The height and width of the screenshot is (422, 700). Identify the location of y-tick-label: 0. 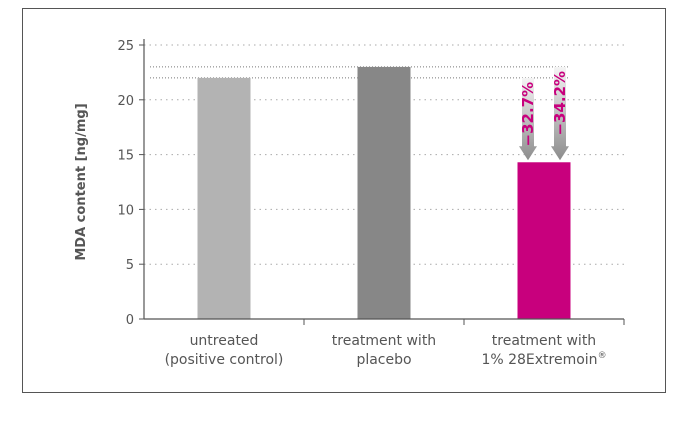
(130, 320).